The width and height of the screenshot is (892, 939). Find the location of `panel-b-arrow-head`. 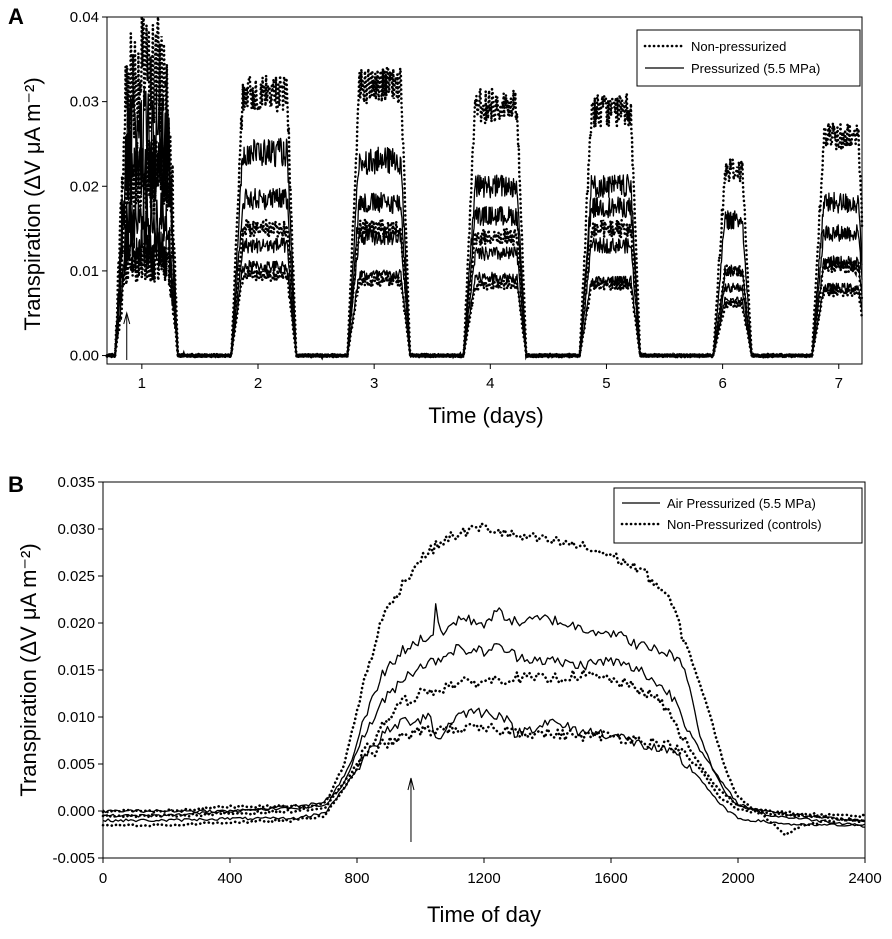

panel-b-arrow-head is located at coordinates (411, 784).